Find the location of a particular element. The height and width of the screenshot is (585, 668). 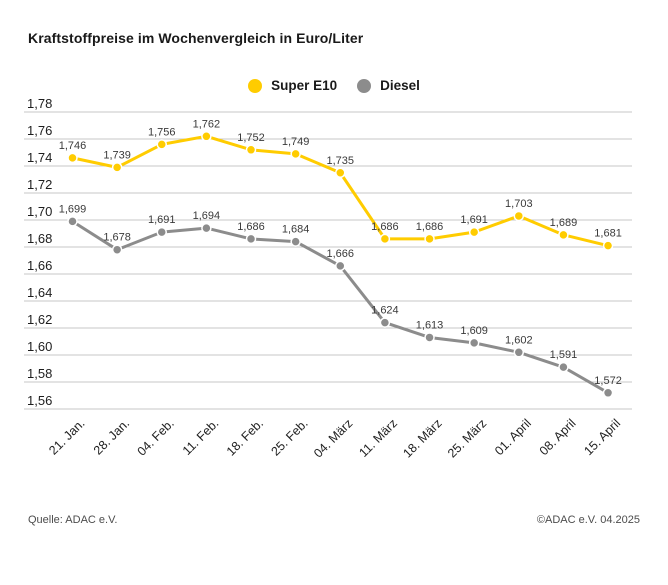

y-tick-label: 1,78 is located at coordinates (39, 103).